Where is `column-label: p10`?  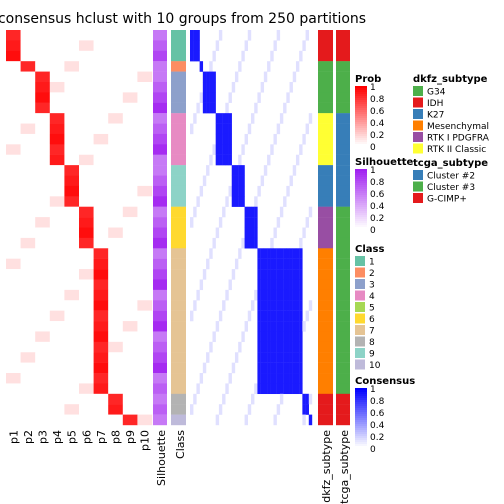
column-label: p10 is located at coordinates (145, 440).